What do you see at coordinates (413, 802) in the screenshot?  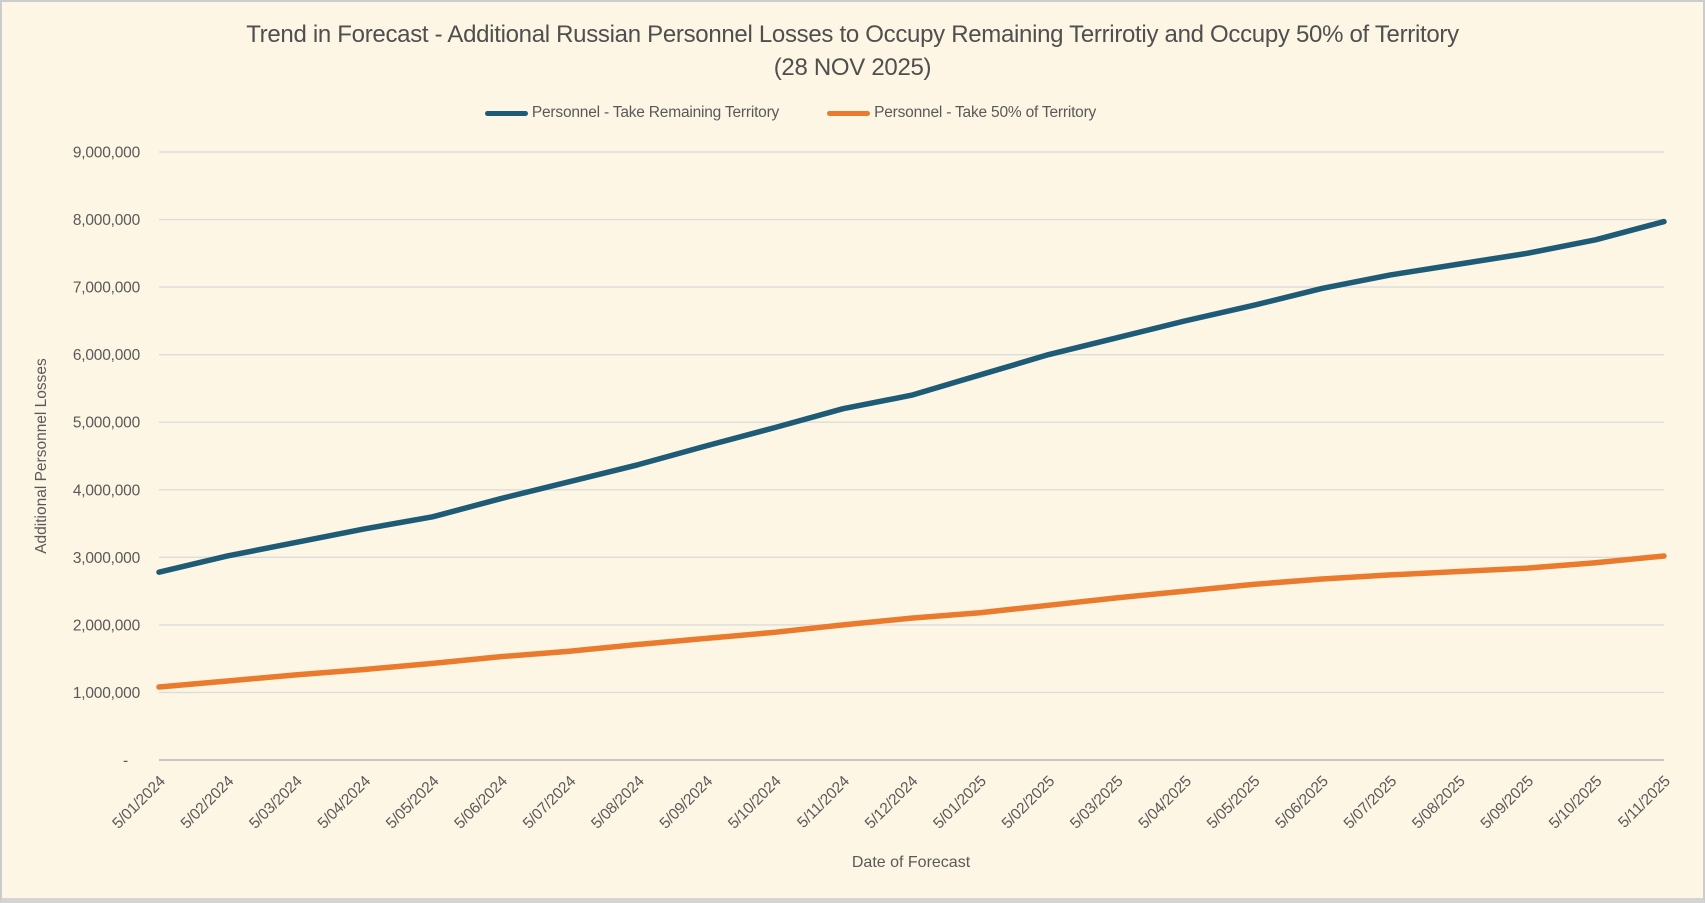 I see `x-tick-label: 5/05/2024` at bounding box center [413, 802].